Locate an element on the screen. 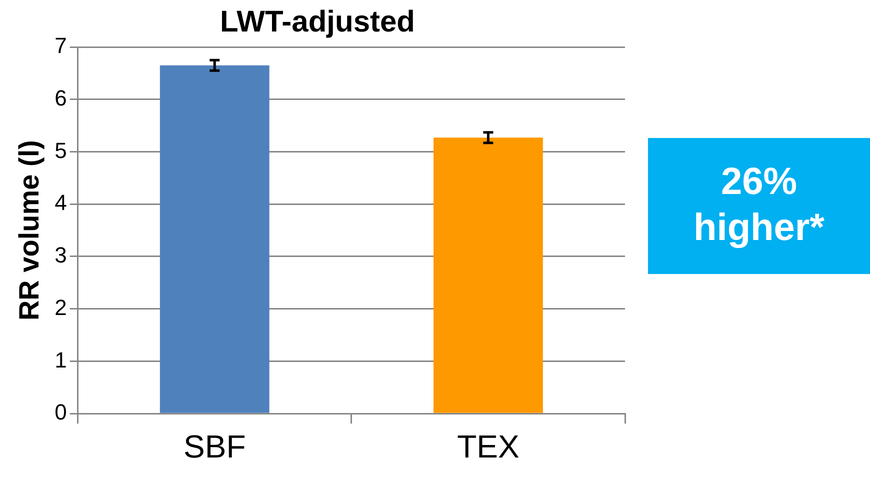 The image size is (870, 479). text: 26% higher* is located at coordinates (759, 206).